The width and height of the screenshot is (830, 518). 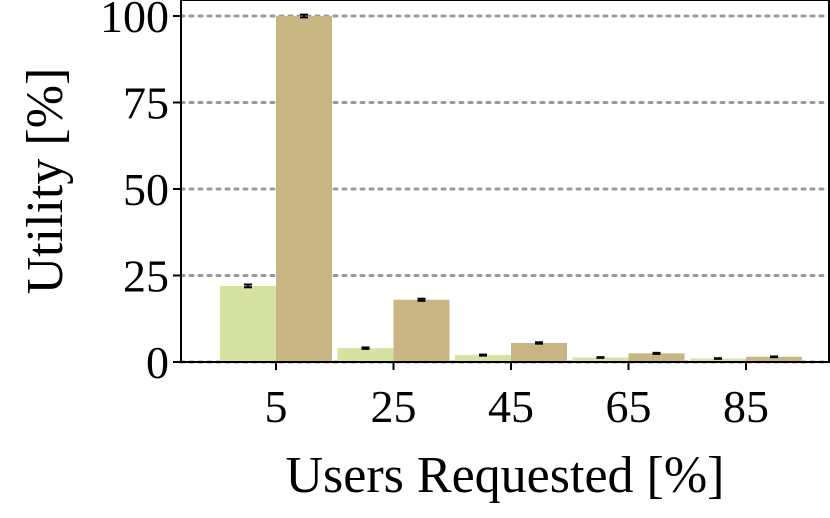 I want to click on x-axis-ticks: 5 25 45 65 85, so click(x=517, y=397).